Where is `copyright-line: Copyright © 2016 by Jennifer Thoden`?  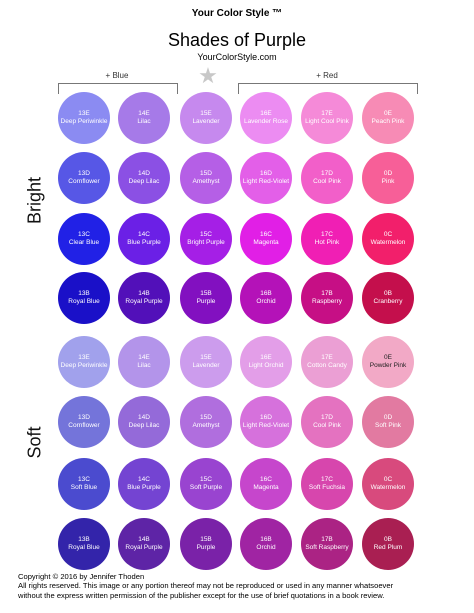 copyright-line: Copyright © 2016 by Jennifer Thoden is located at coordinates (81, 576).